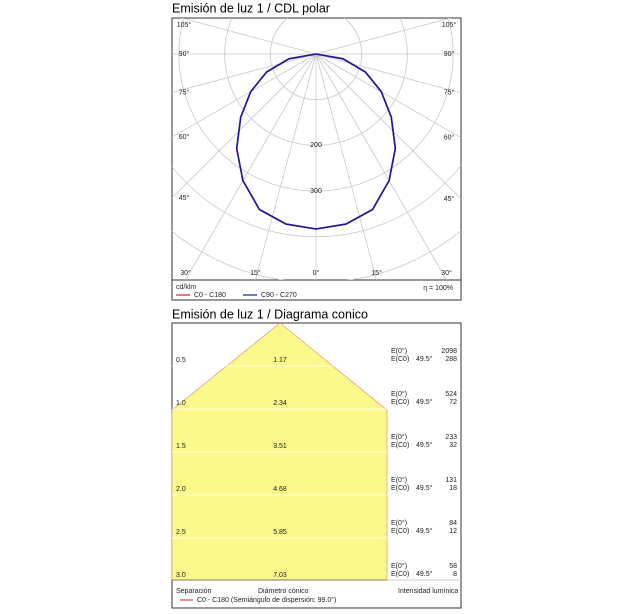 The height and width of the screenshot is (614, 633). Describe the element at coordinates (455, 574) in the screenshot. I see `ec0-value: 8` at that location.